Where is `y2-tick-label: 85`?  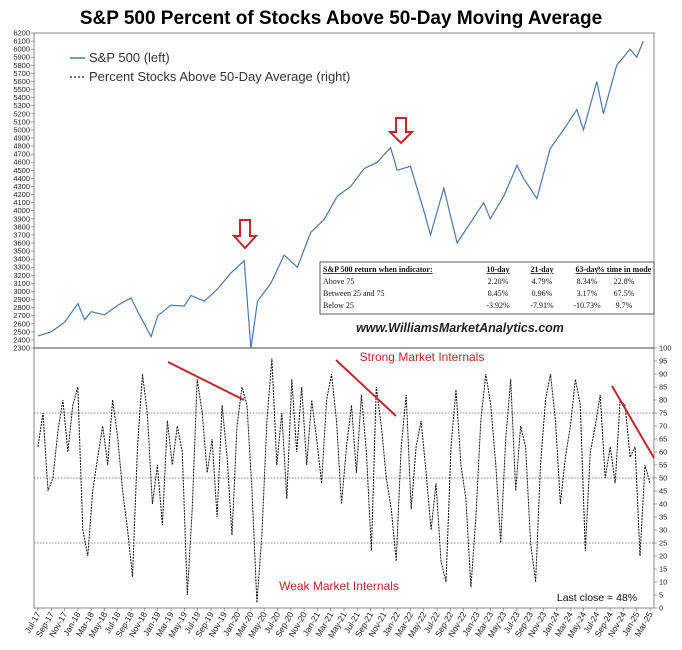 y2-tick-label: 85 is located at coordinates (663, 387).